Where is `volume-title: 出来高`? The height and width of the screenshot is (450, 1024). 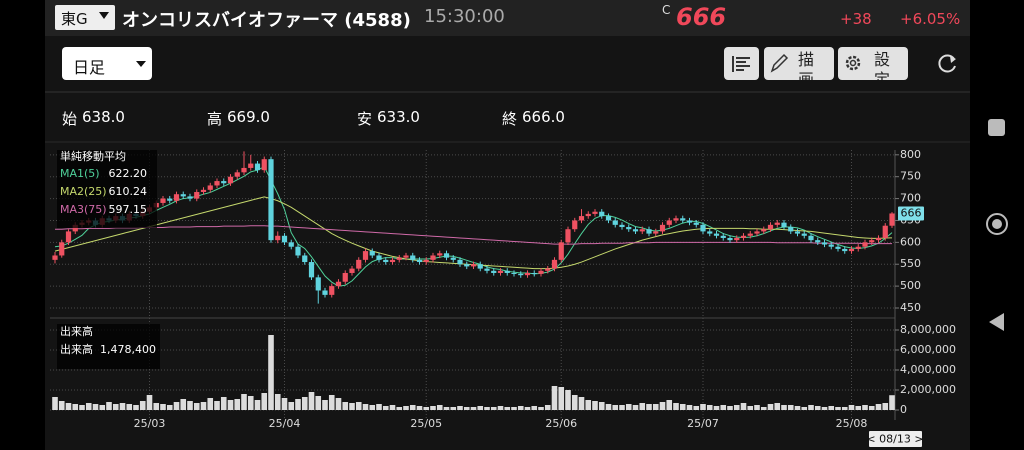
volume-title: 出来高 is located at coordinates (76, 331).